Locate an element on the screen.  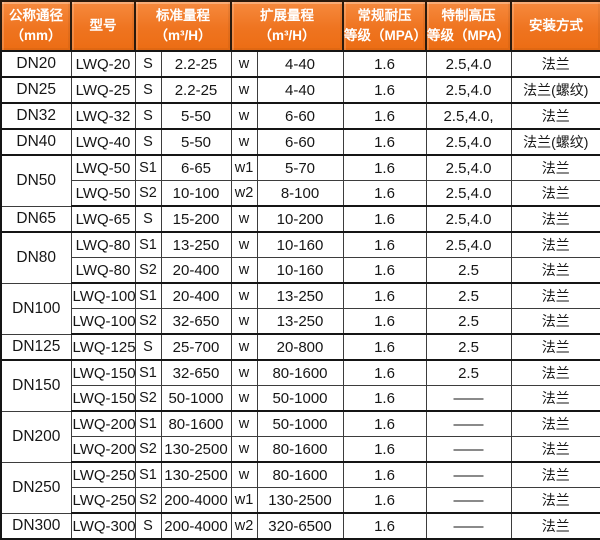
header-line: 常规耐压 is located at coordinates (384, 15).